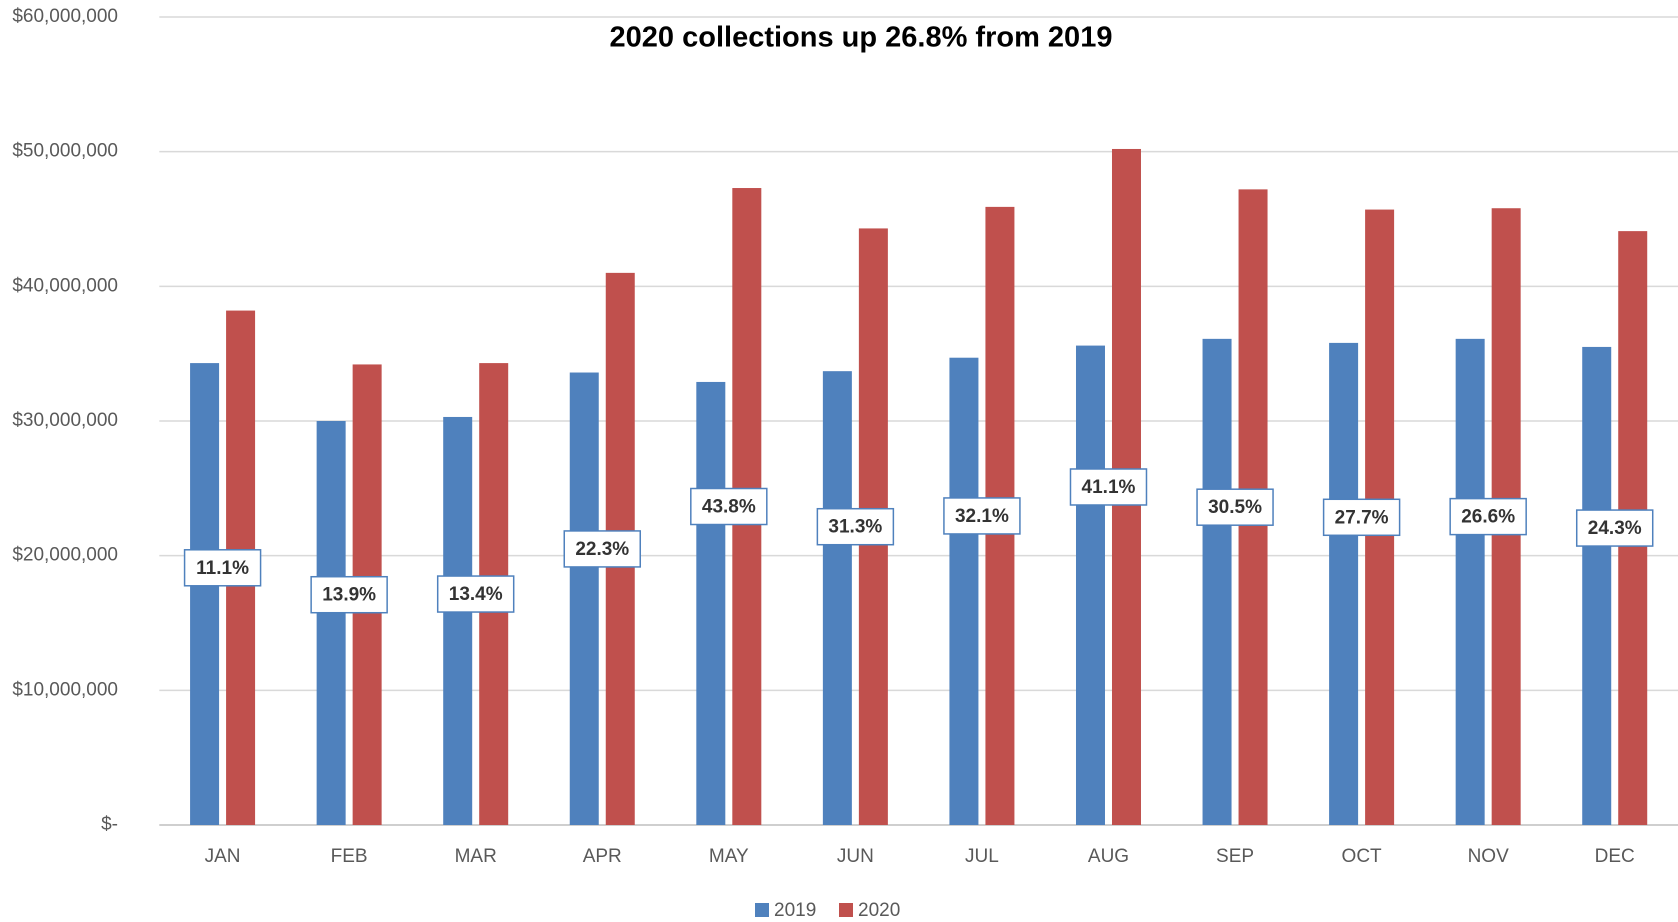  I want to click on x-tick-label: OCT, so click(1362, 856).